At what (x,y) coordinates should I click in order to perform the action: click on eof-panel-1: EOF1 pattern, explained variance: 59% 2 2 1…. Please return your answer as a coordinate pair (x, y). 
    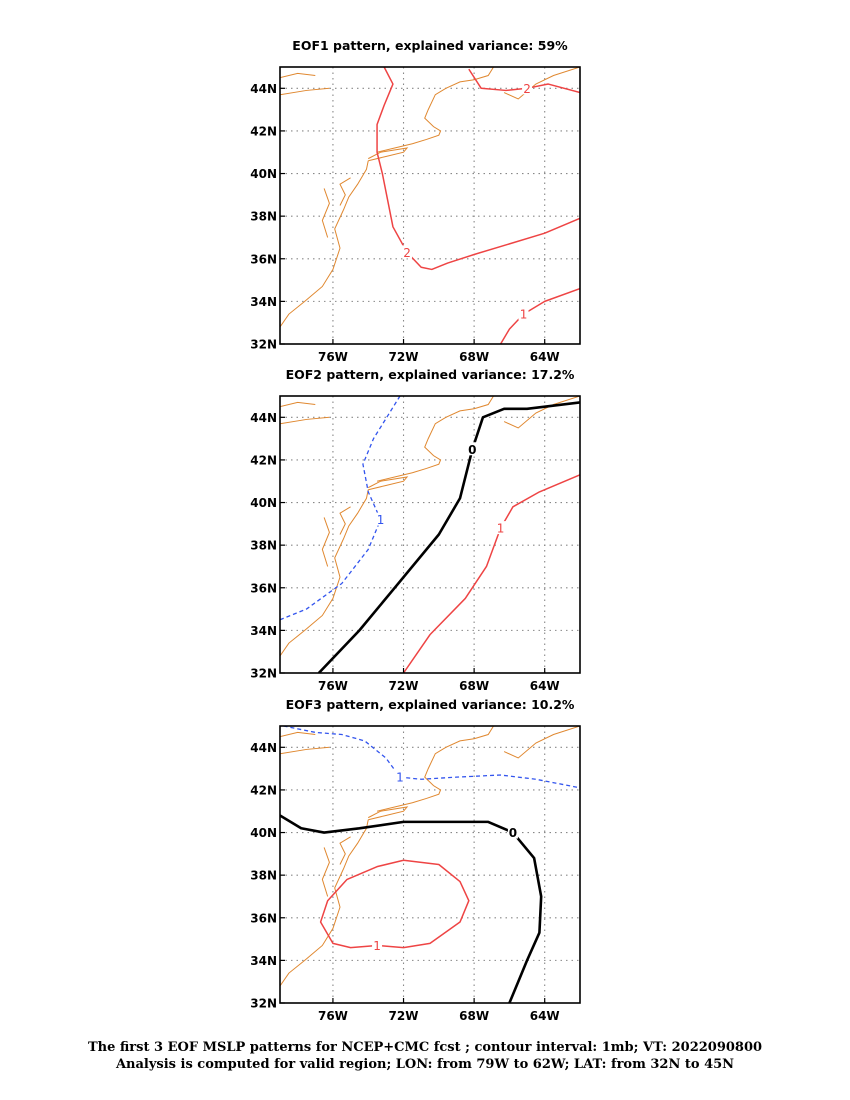
    Looking at the image, I should click on (415, 201).